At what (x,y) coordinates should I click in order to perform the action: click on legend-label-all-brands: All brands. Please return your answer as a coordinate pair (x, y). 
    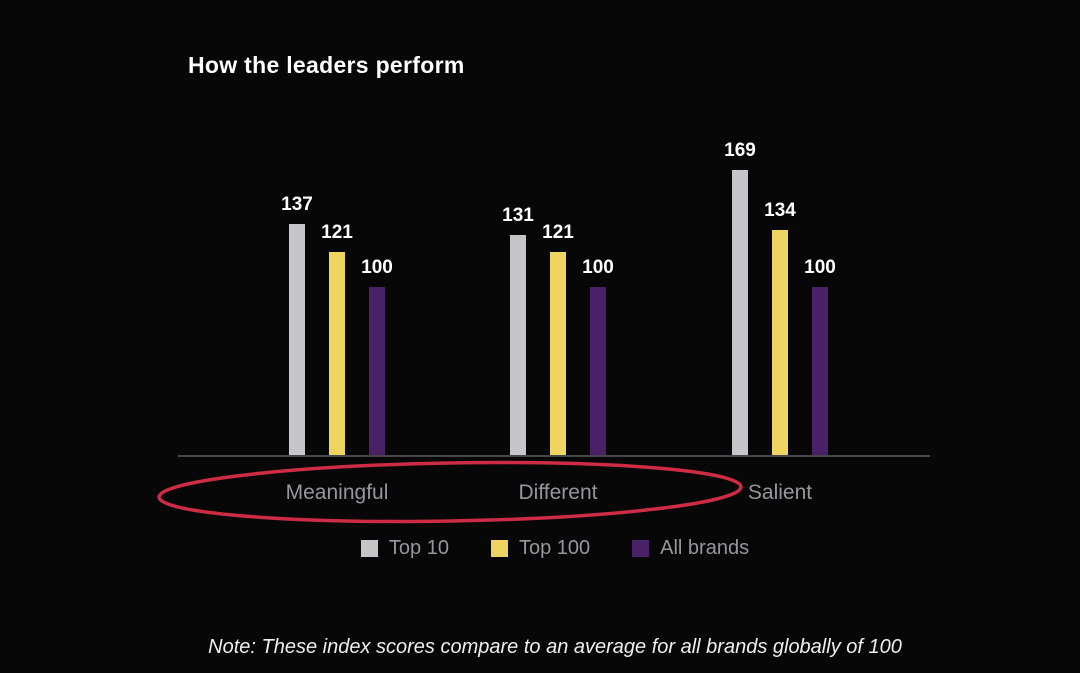
    Looking at the image, I should click on (705, 548).